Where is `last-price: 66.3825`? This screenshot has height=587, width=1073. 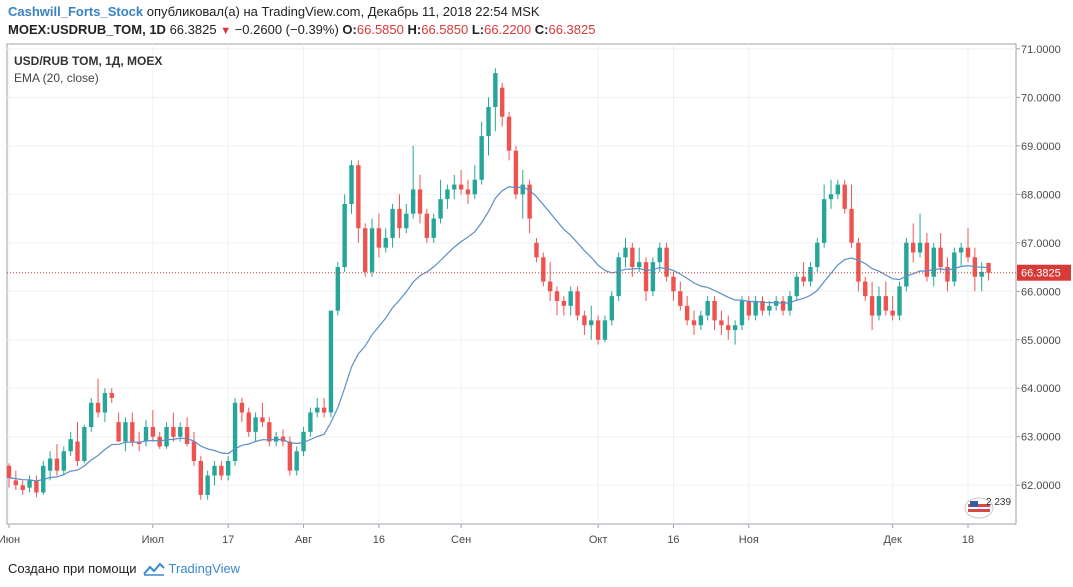
last-price: 66.3825 is located at coordinates (193, 29).